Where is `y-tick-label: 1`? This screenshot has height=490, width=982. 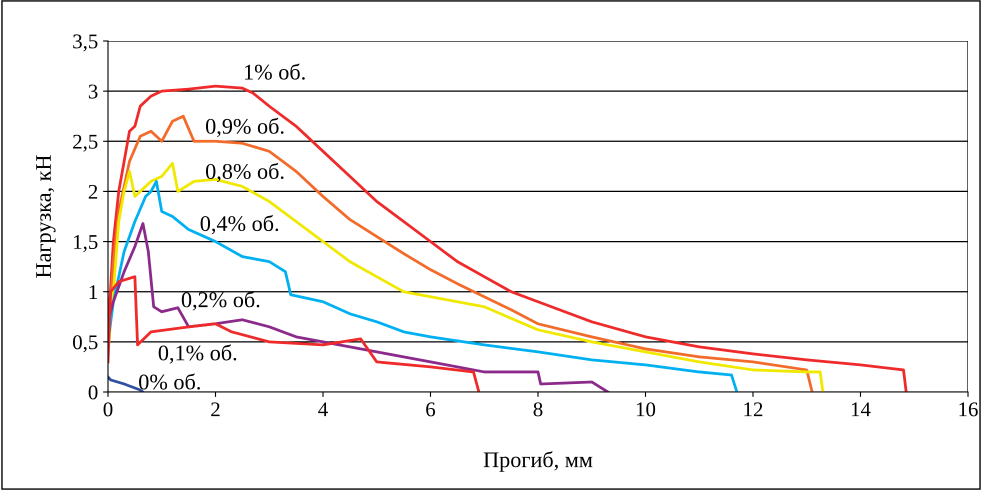 y-tick-label: 1 is located at coordinates (94, 292).